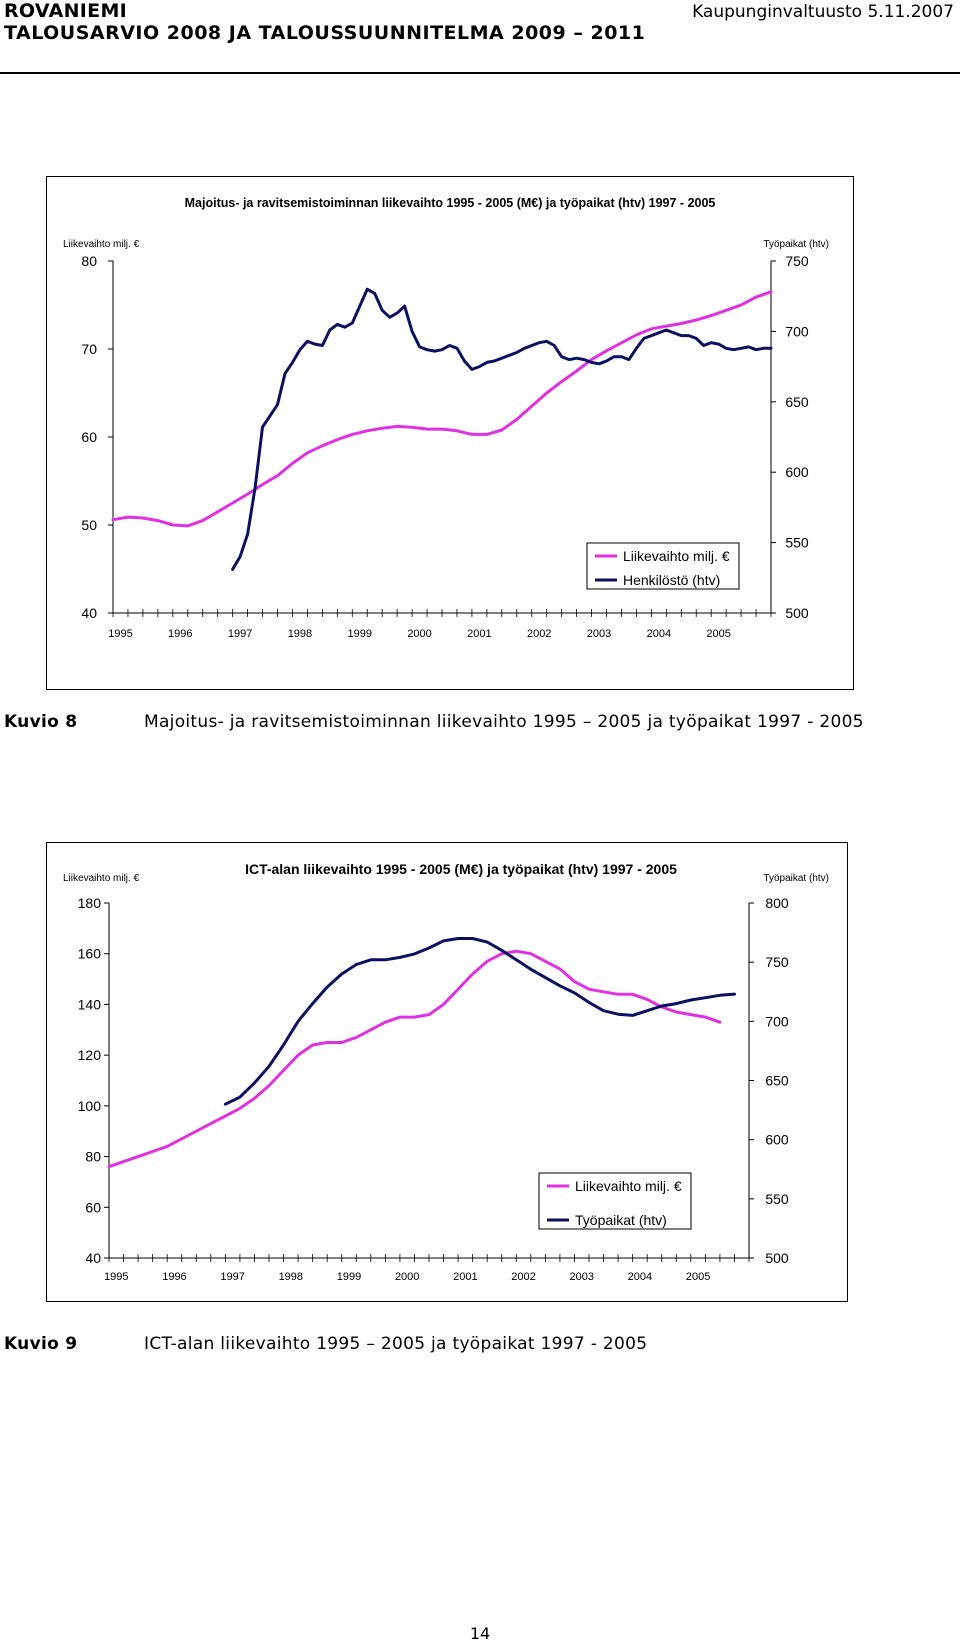  Describe the element at coordinates (539, 634) in the screenshot. I see `chart1-x-tick-label: 2002` at that location.